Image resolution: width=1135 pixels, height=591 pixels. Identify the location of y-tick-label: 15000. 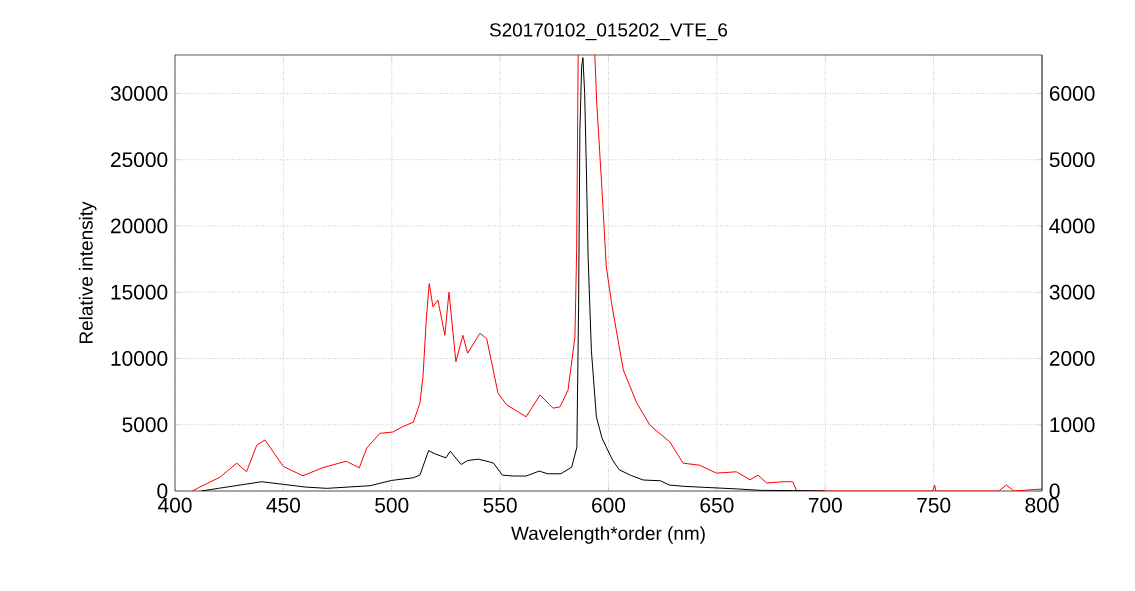
(139, 292).